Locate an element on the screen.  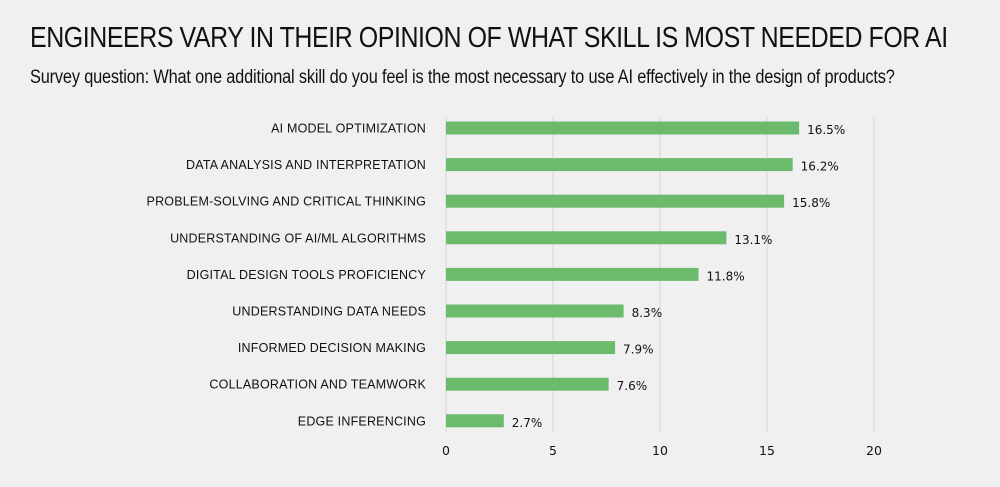
category-label: UNDERSTANDING DATA NEEDS is located at coordinates (329, 312).